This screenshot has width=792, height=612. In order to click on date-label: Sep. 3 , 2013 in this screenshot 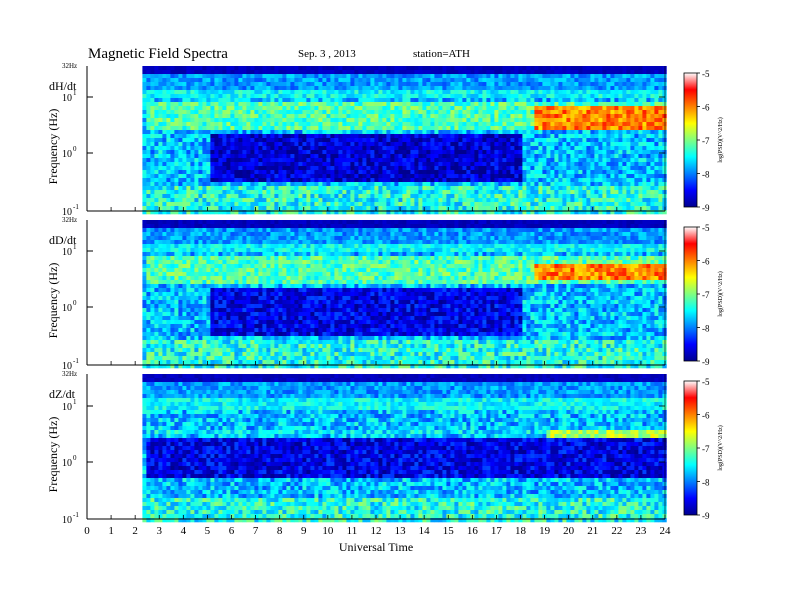, I will do `click(327, 54)`.